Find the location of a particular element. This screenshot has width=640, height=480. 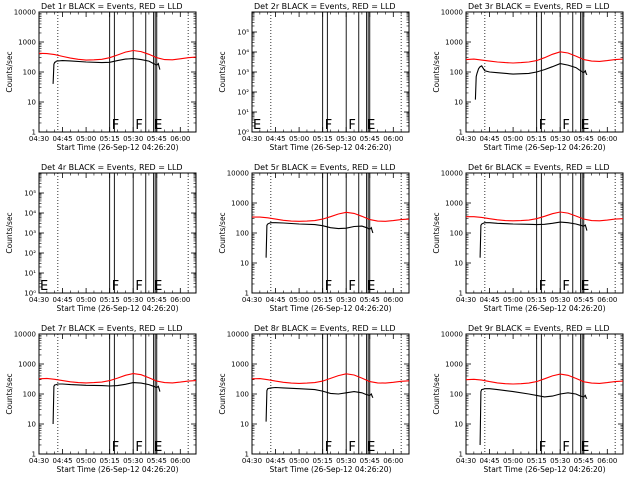

panel-title: Det 3r BLACK = Events, RED = LLD is located at coordinates (539, 6).